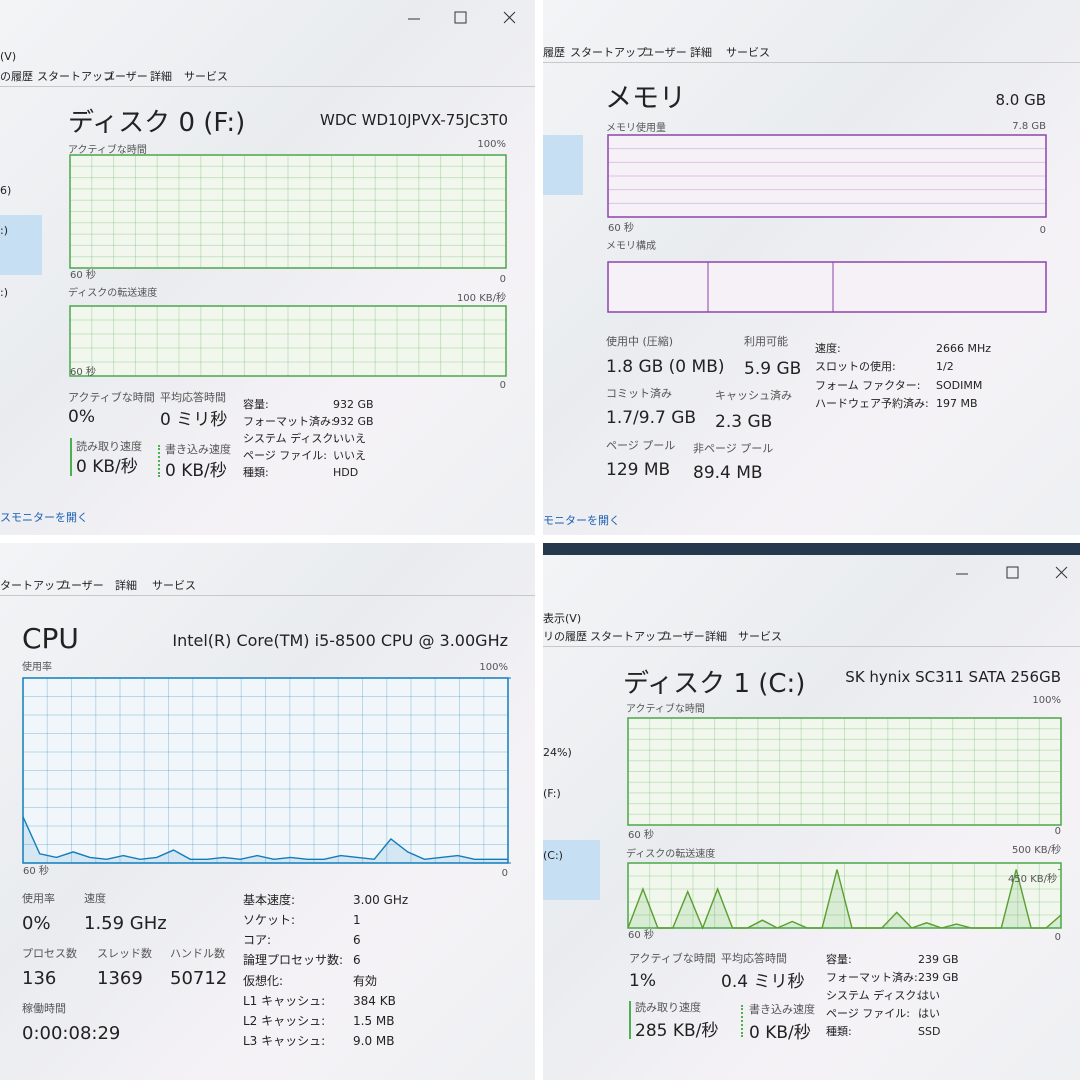 The height and width of the screenshot is (1080, 1080). Describe the element at coordinates (744, 421) in the screenshot. I see `stat-value: 2.3 GB` at that location.